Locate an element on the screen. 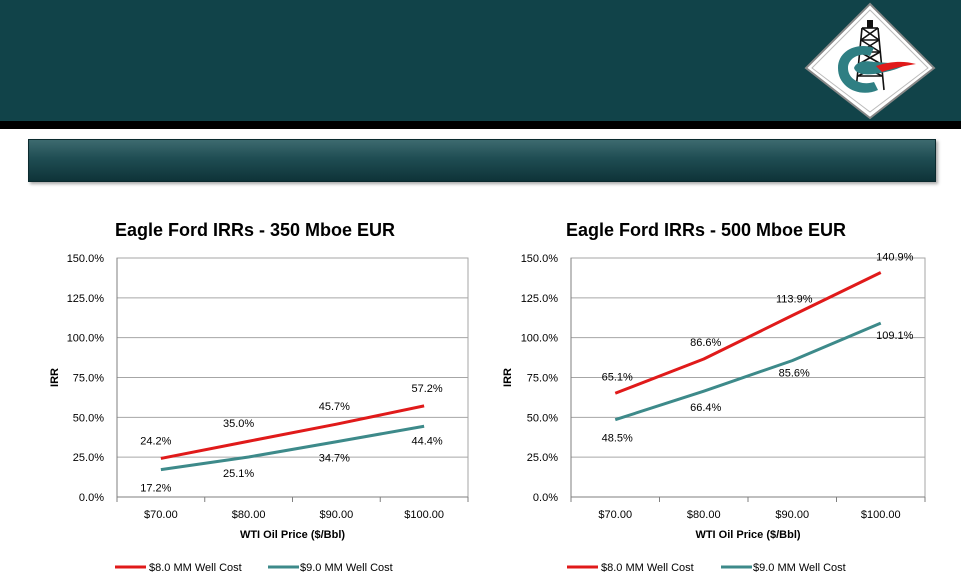  data-label: 45.7% is located at coordinates (334, 407).